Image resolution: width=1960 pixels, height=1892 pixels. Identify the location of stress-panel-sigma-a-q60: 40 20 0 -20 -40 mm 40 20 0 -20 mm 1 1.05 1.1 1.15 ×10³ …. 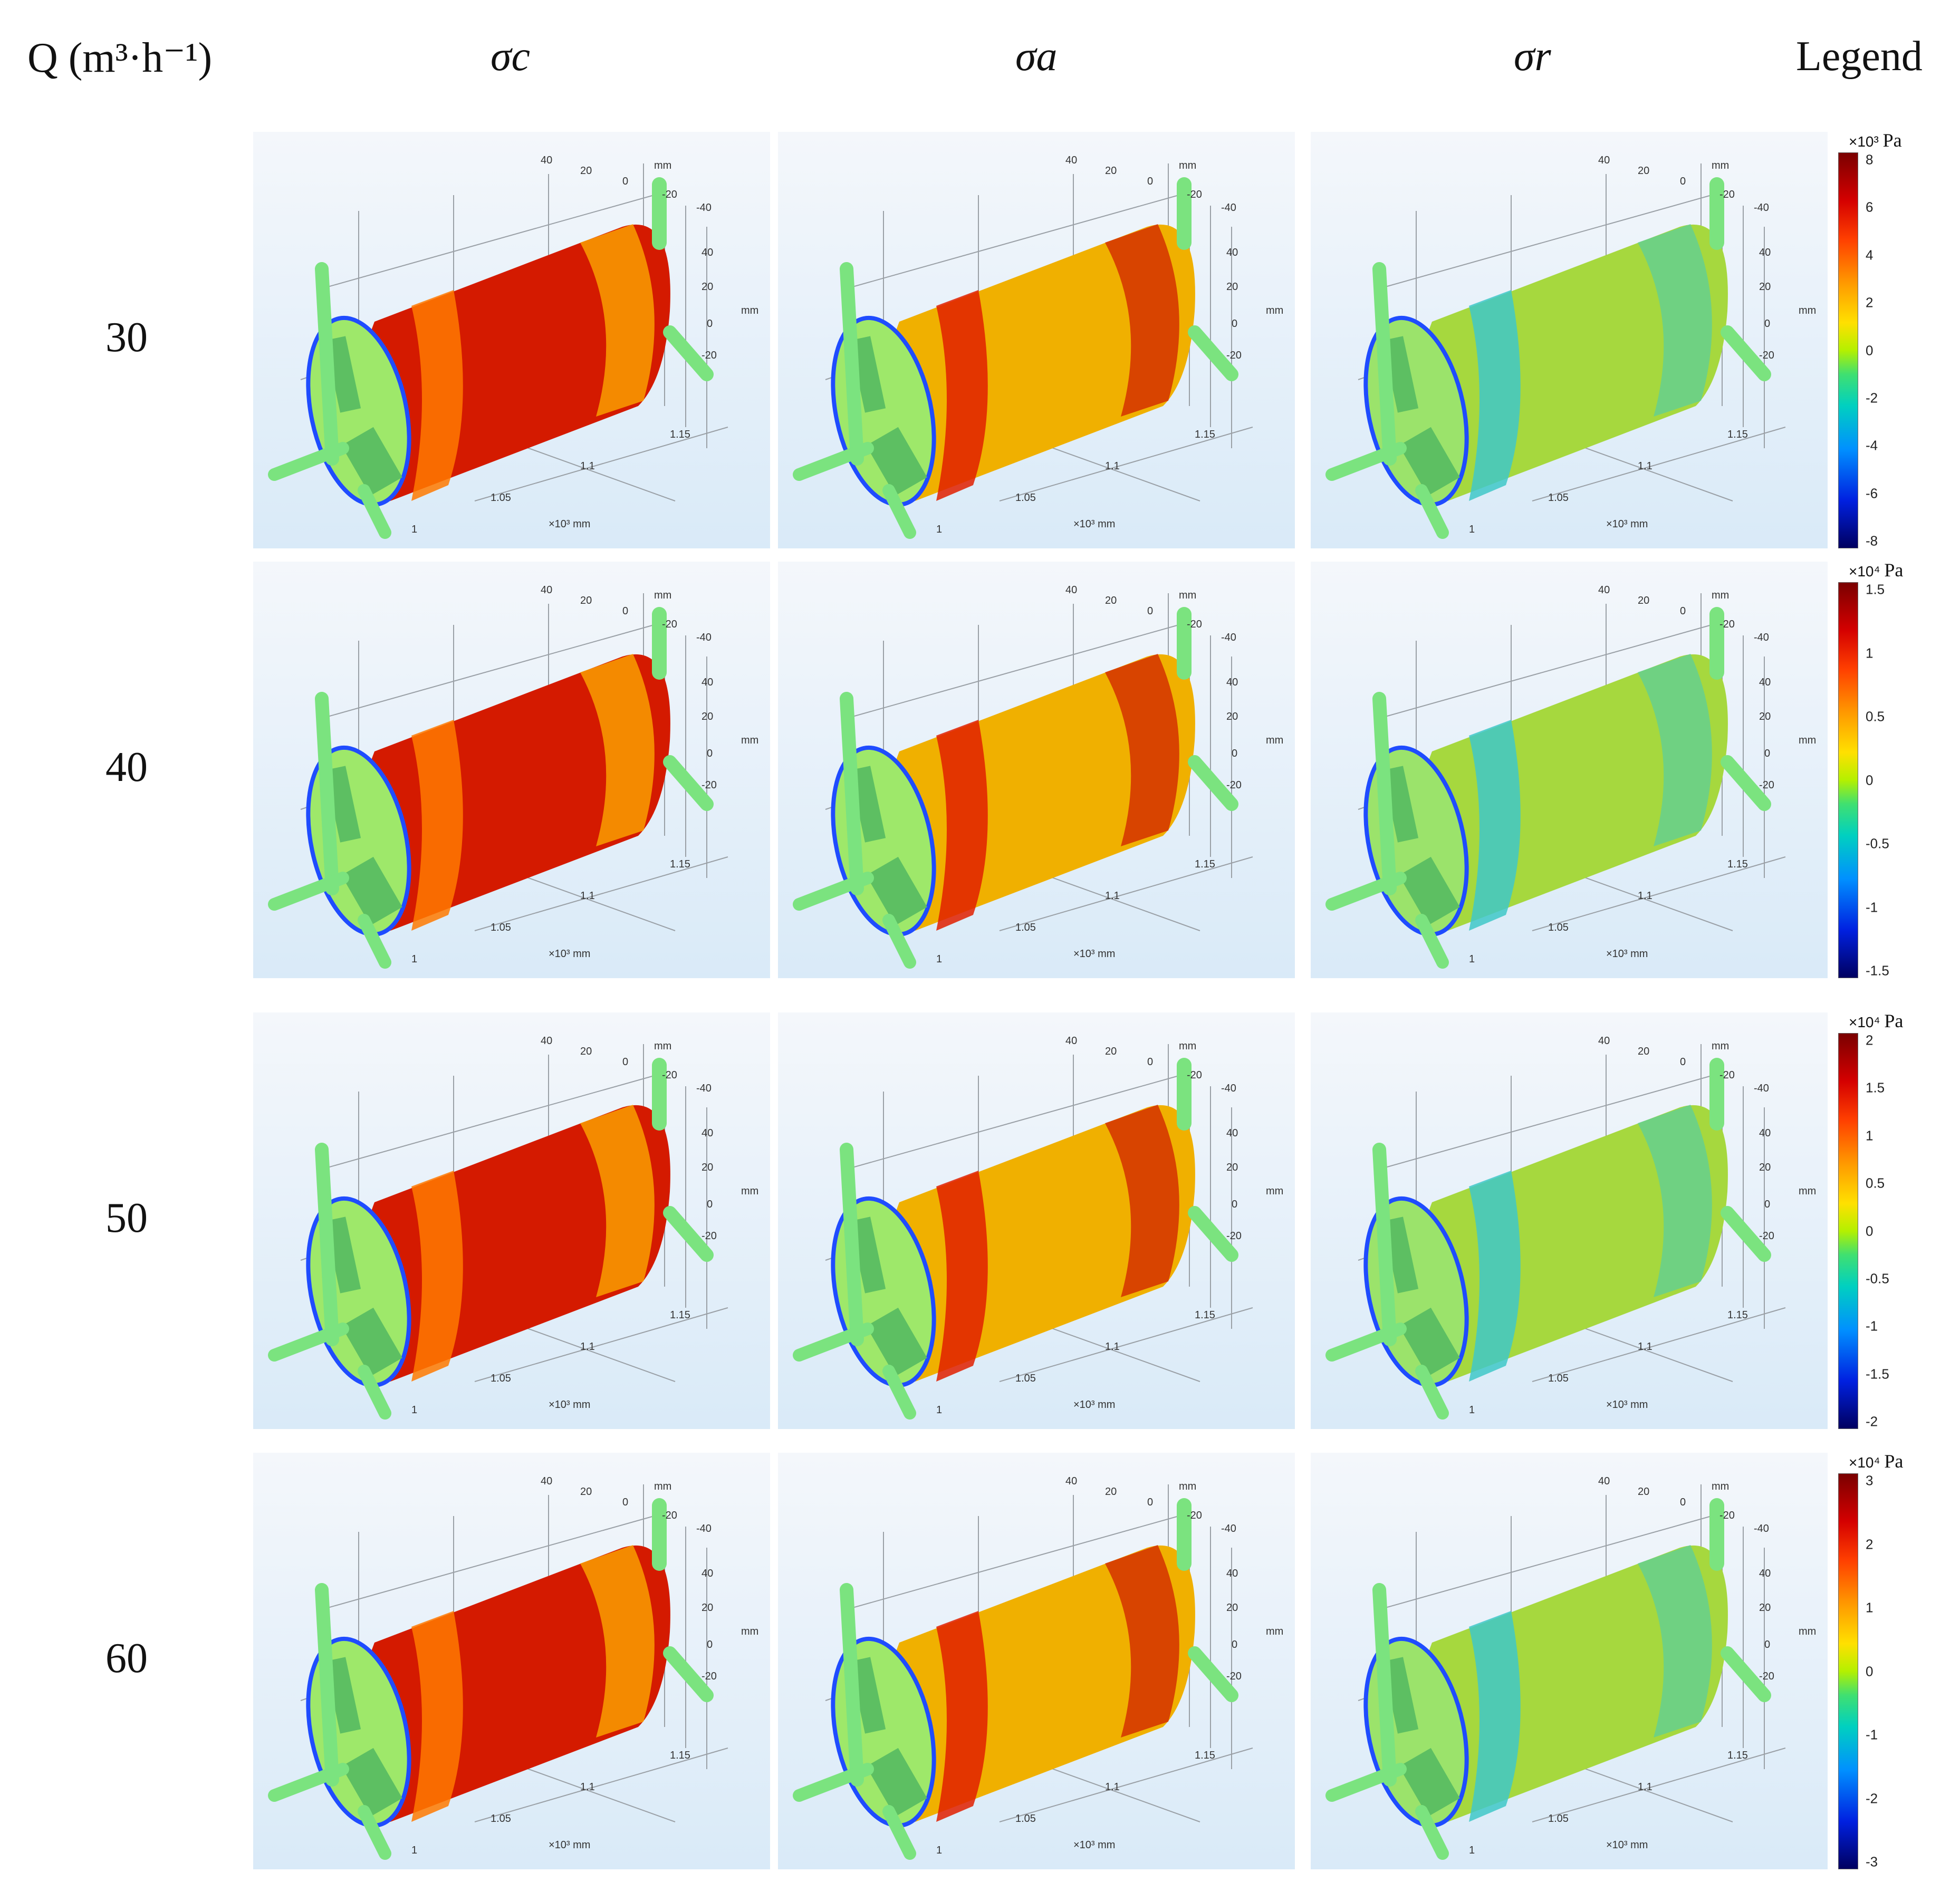
(1036, 1661).